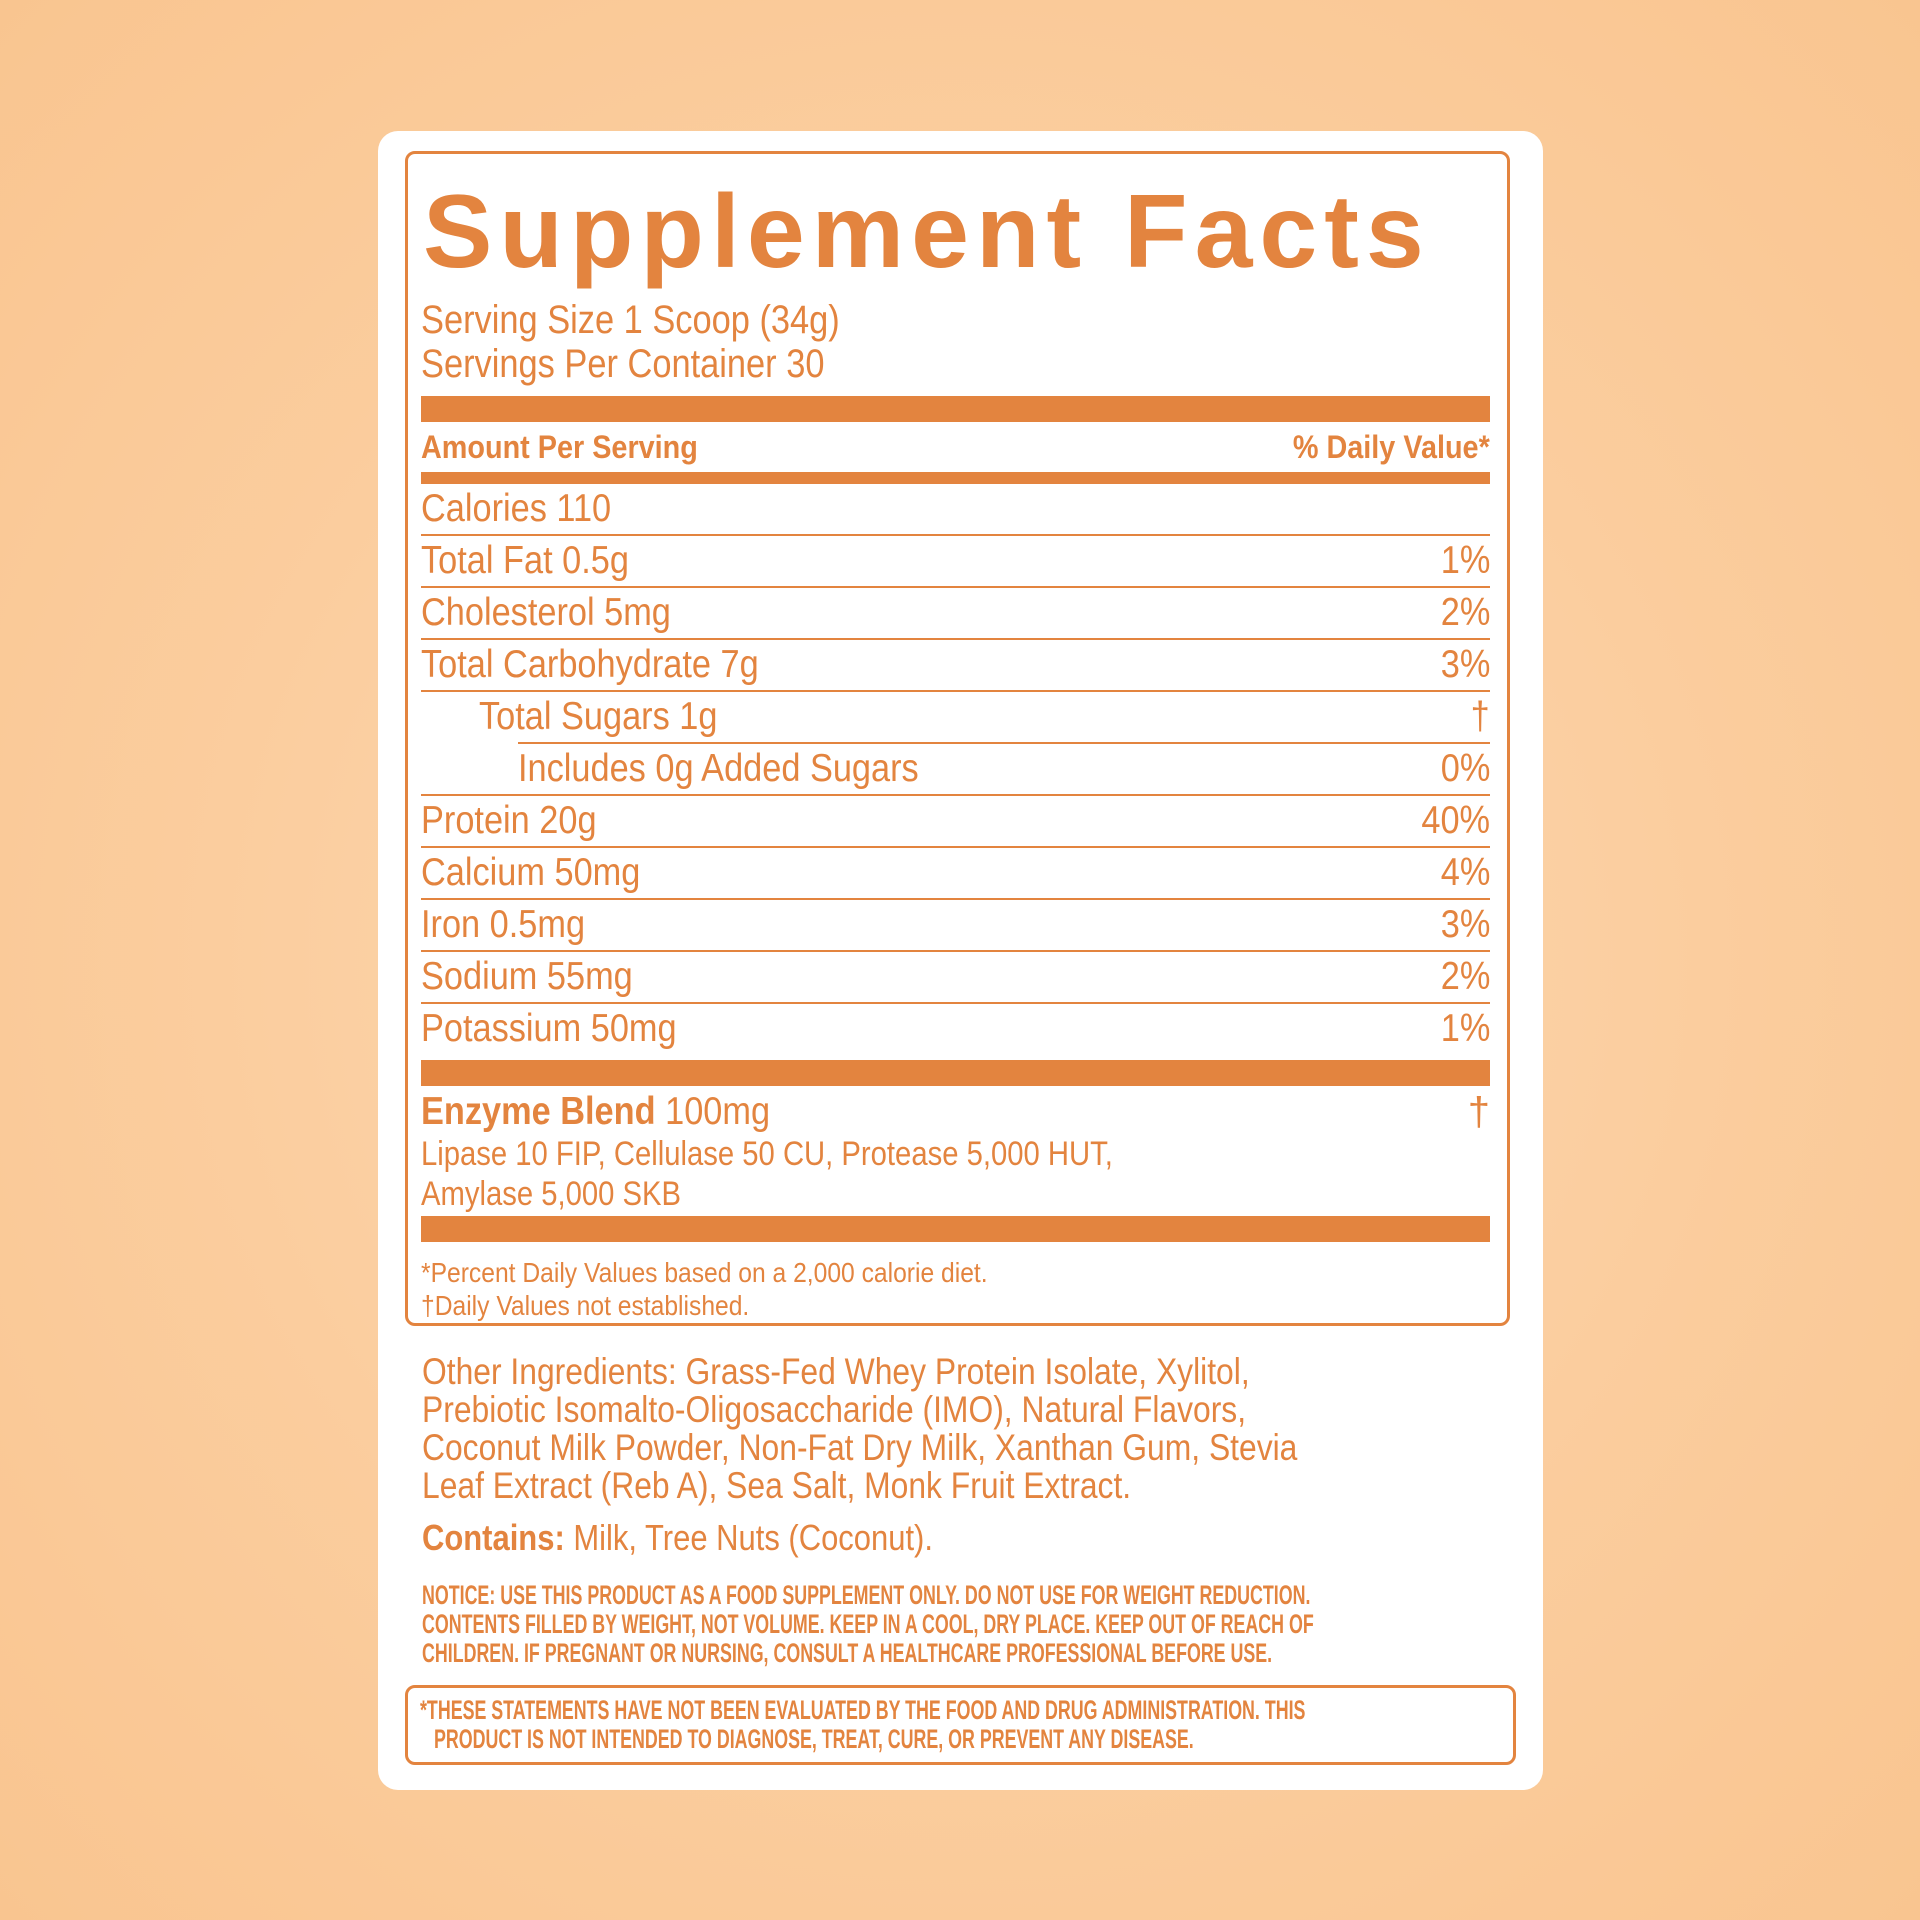 This screenshot has height=1920, width=1920. Describe the element at coordinates (590, 664) in the screenshot. I see `nutrient-label: Total Carbohydrate 7g` at that location.